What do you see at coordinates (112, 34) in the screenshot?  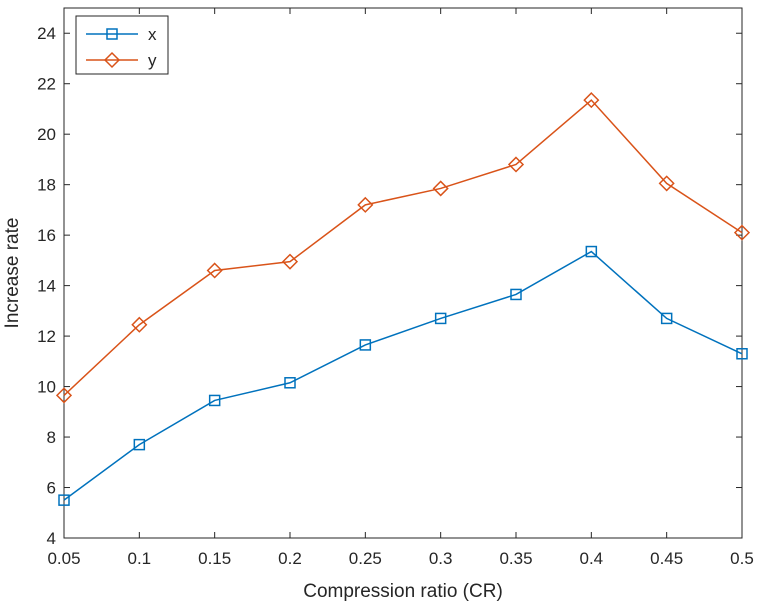 I see `legend-marker-x` at bounding box center [112, 34].